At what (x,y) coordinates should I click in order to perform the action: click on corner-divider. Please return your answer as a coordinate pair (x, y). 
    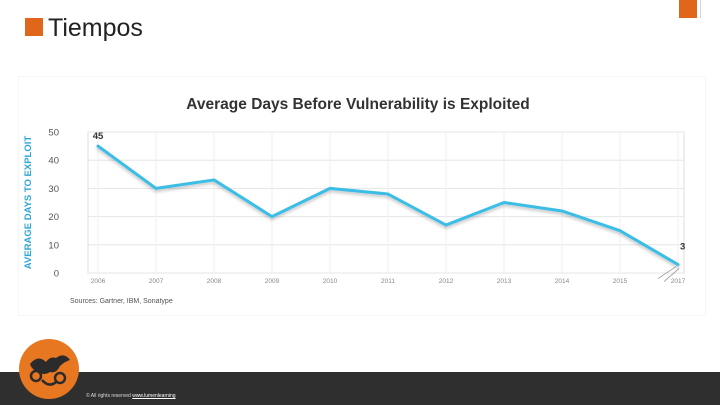
    Looking at the image, I should click on (700, 9).